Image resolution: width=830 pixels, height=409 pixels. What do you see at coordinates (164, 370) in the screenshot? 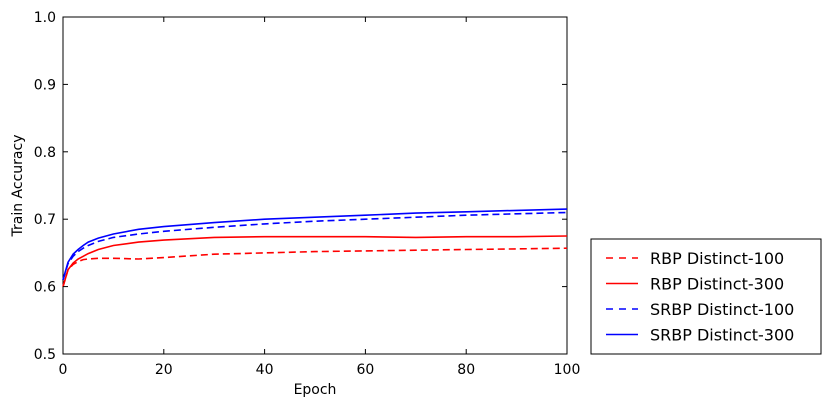
I see `x-tick-label: 20` at bounding box center [164, 370].